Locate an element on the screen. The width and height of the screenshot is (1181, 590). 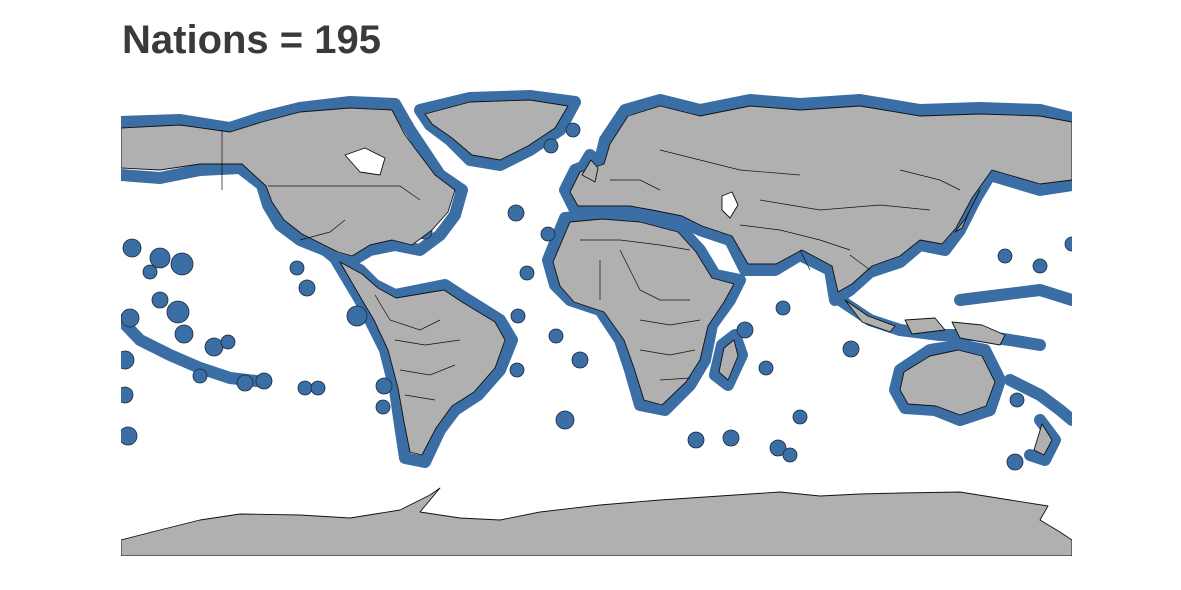
land-new-zealand is located at coordinates (1043, 439).